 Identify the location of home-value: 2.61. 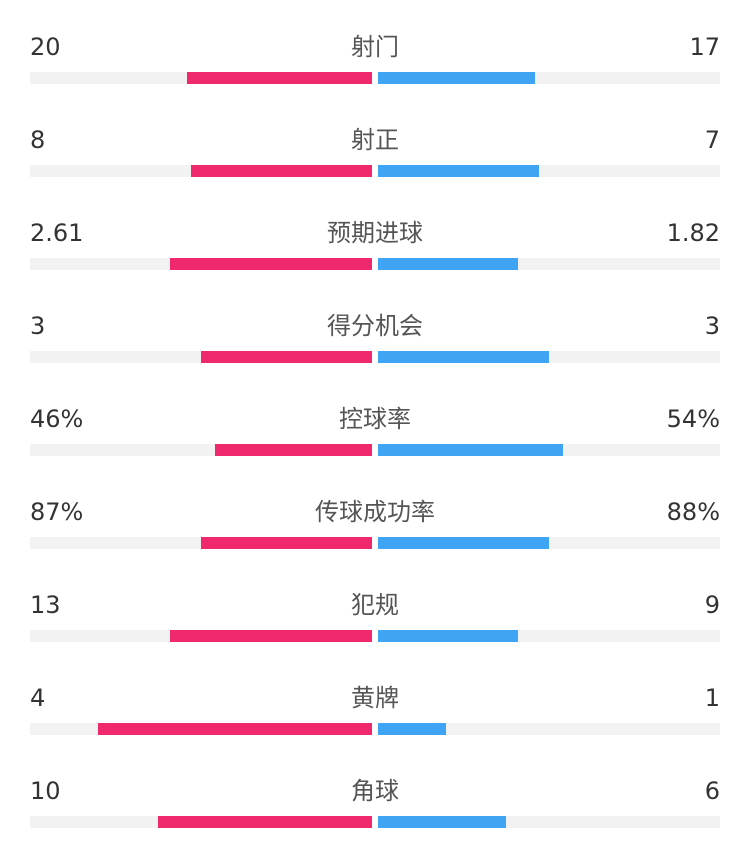
(57, 233).